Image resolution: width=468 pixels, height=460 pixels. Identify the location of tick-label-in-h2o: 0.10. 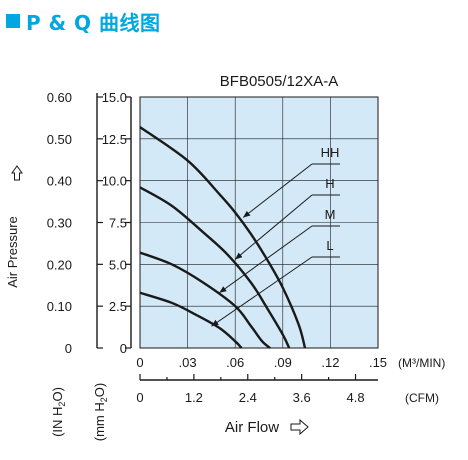
(59, 306).